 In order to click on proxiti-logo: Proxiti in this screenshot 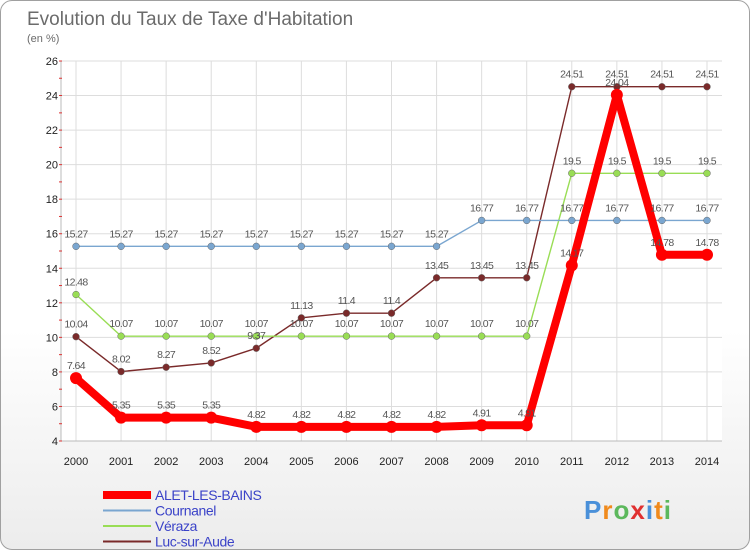, I will do `click(628, 510)`.